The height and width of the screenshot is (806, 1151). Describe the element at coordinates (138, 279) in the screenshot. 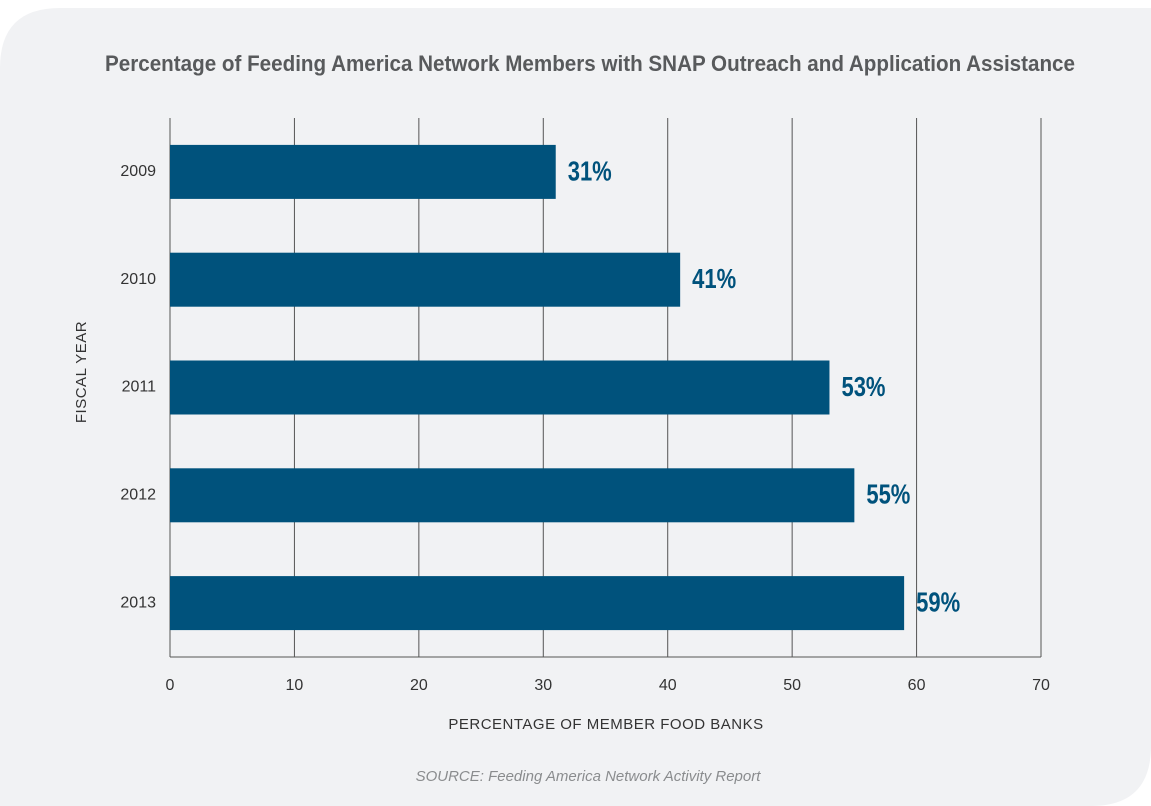

I see `y-tick-label: 2010` at that location.